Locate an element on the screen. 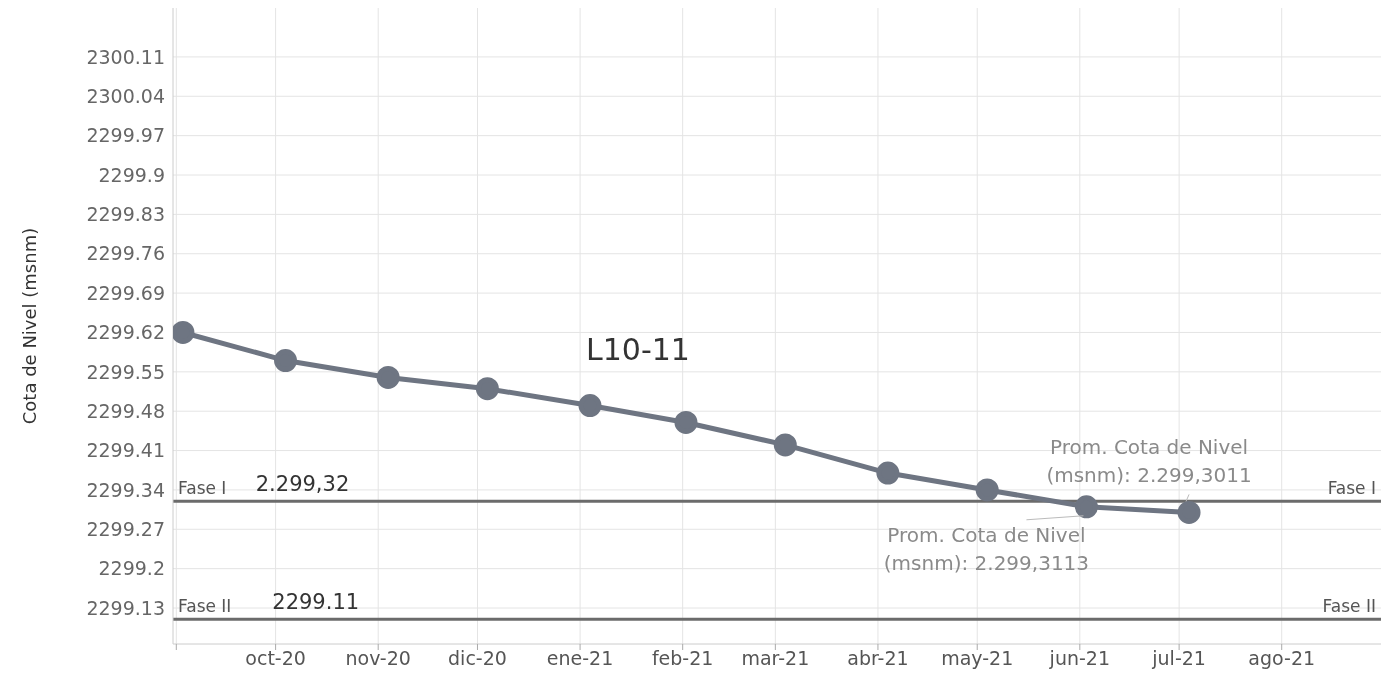 This screenshot has width=1389, height=692. annotation: Prom. Cota de Nivel (msnm): 2.299,3113 is located at coordinates (986, 548).